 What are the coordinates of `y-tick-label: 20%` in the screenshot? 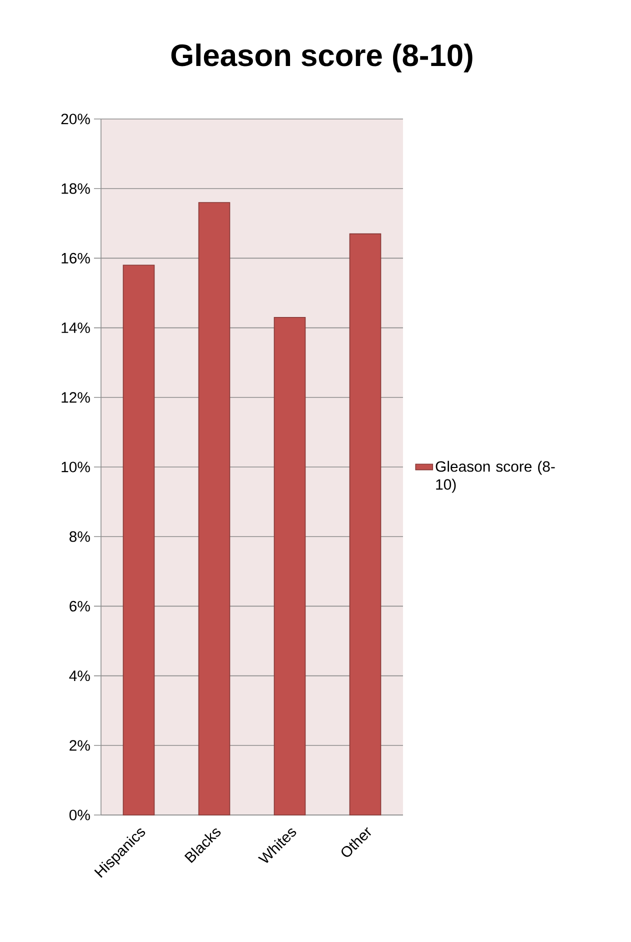 It's located at (75, 119).